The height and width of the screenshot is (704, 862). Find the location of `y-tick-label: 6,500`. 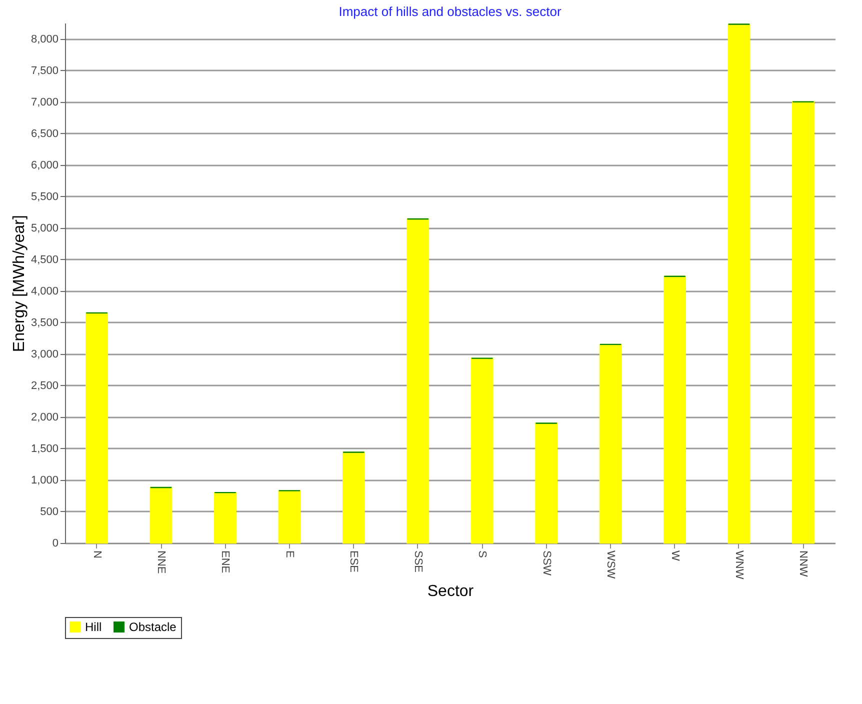

y-tick-label: 6,500 is located at coordinates (44, 134).